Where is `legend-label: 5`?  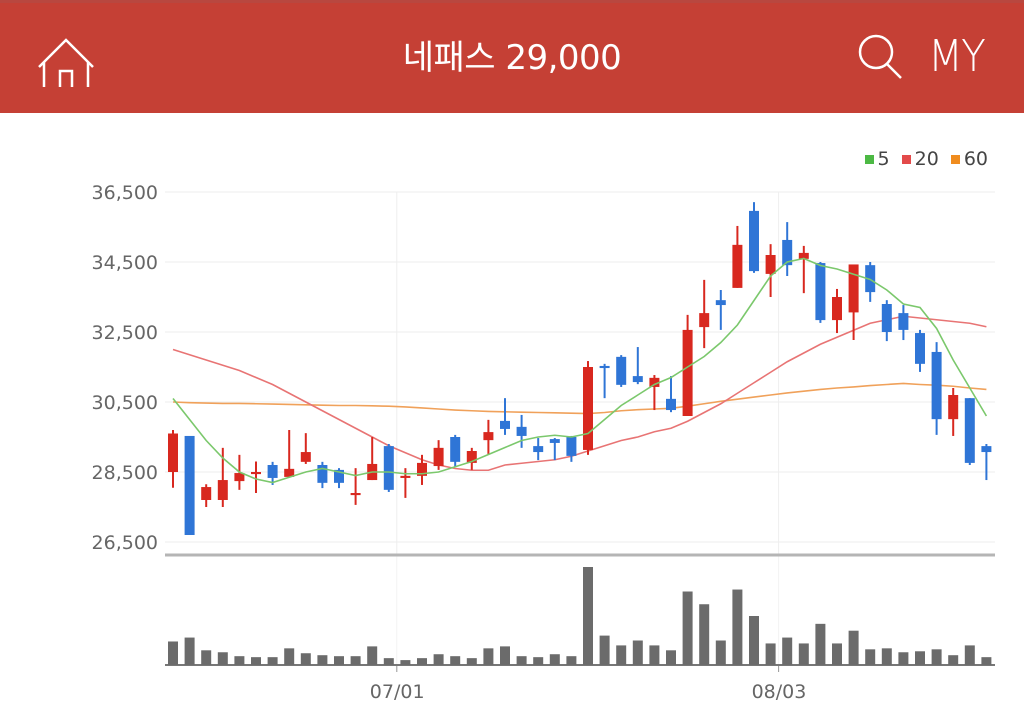
legend-label: 5 is located at coordinates (883, 159).